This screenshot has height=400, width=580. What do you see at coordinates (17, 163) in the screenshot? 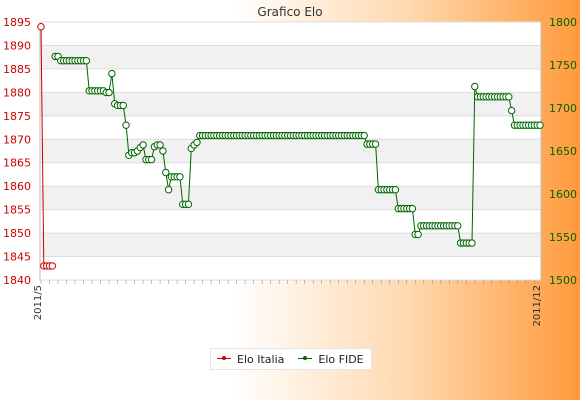
I see `left-tick-label: 1865` at bounding box center [17, 163].